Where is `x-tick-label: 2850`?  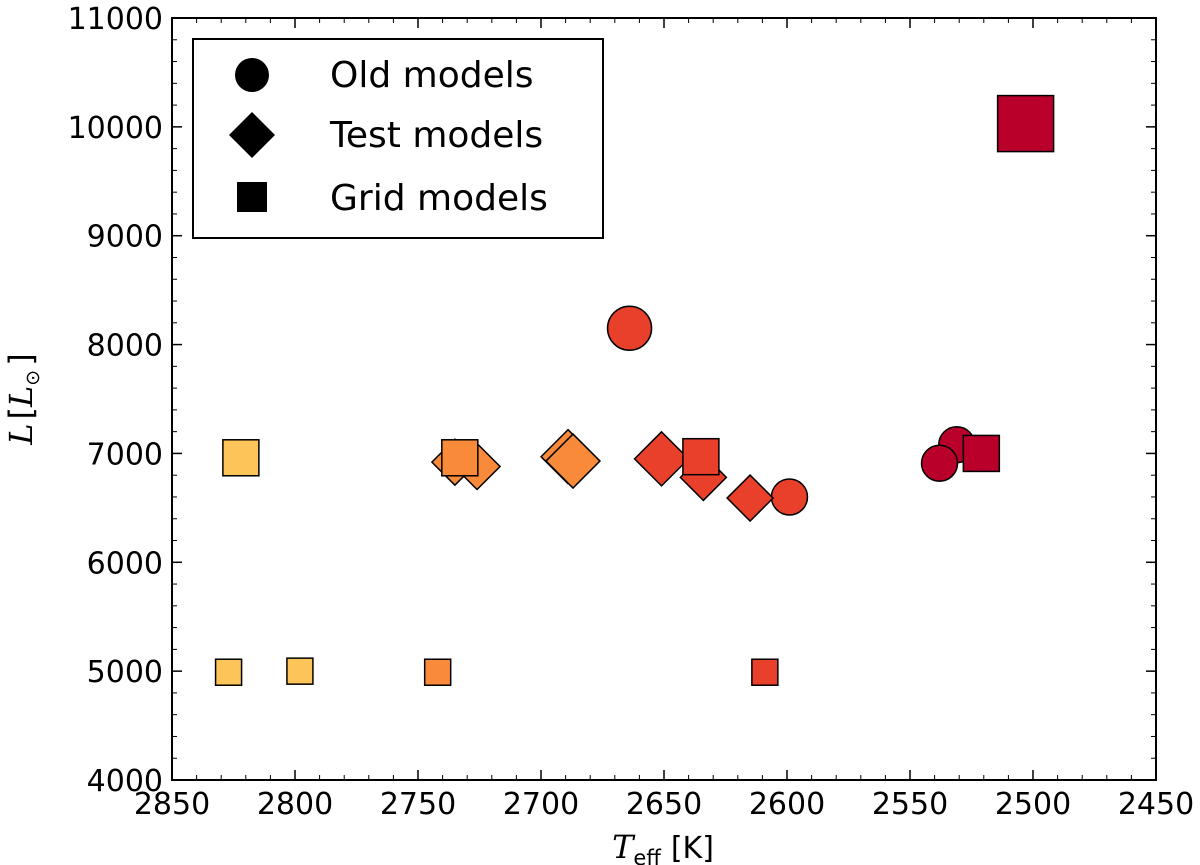 x-tick-label: 2850 is located at coordinates (172, 804).